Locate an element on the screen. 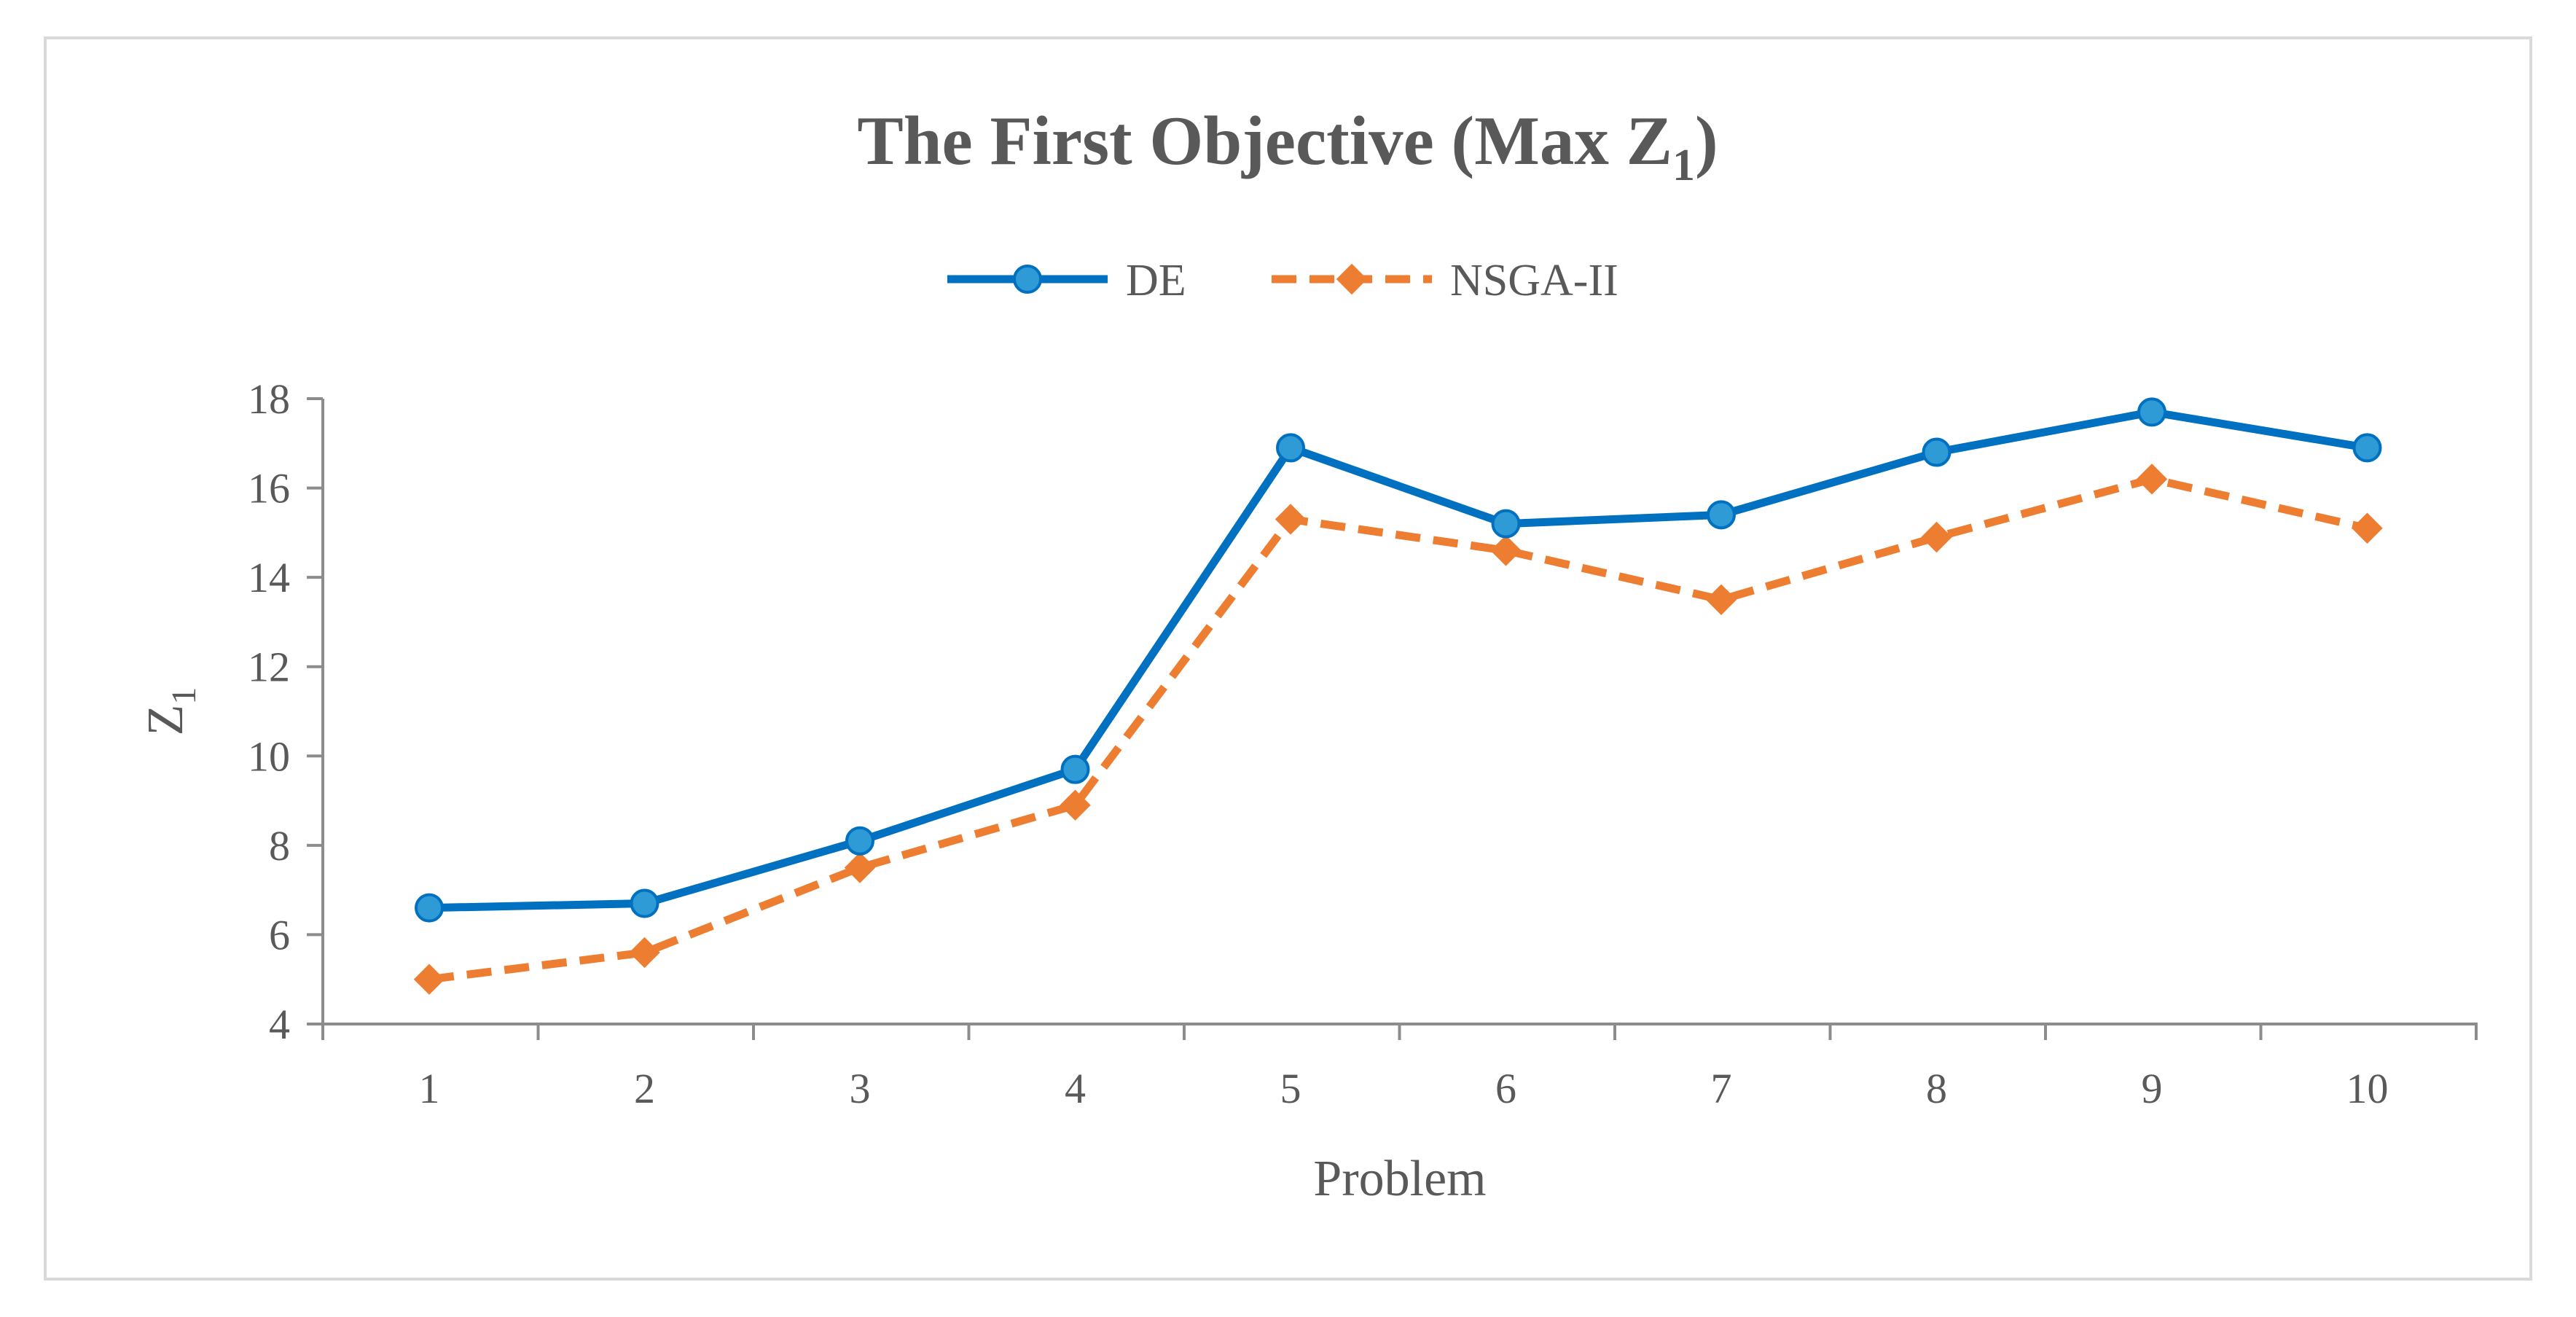  y-tick-label: 12 is located at coordinates (269, 668).